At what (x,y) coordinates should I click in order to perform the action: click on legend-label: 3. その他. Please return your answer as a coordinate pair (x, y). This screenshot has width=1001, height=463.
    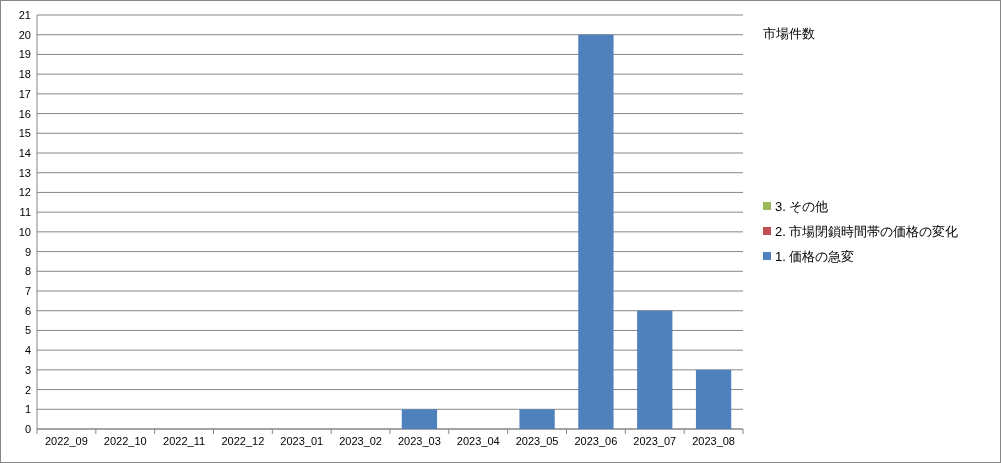
    Looking at the image, I should click on (802, 206).